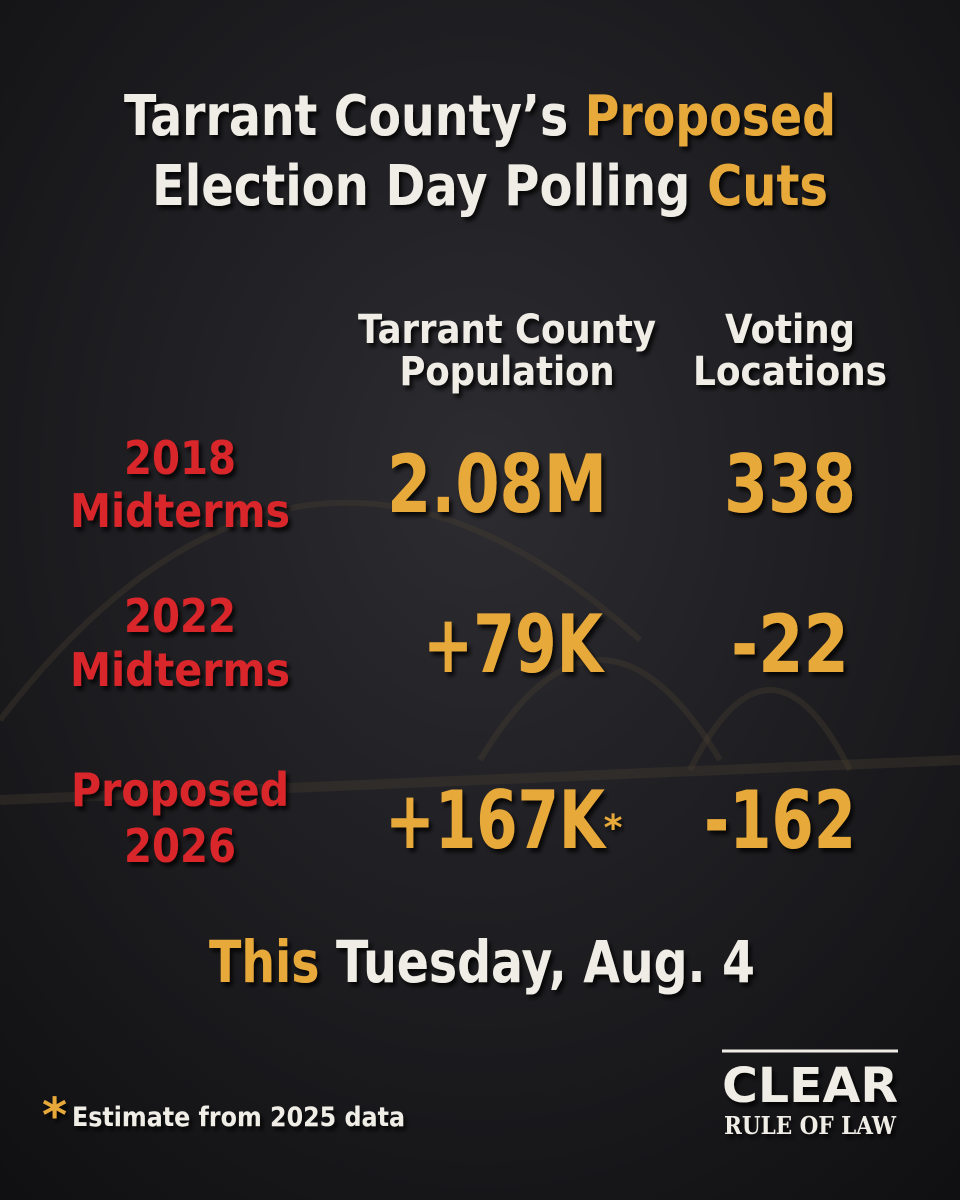 The width and height of the screenshot is (960, 1200). What do you see at coordinates (180, 846) in the screenshot?
I see `row-label: 2026` at bounding box center [180, 846].